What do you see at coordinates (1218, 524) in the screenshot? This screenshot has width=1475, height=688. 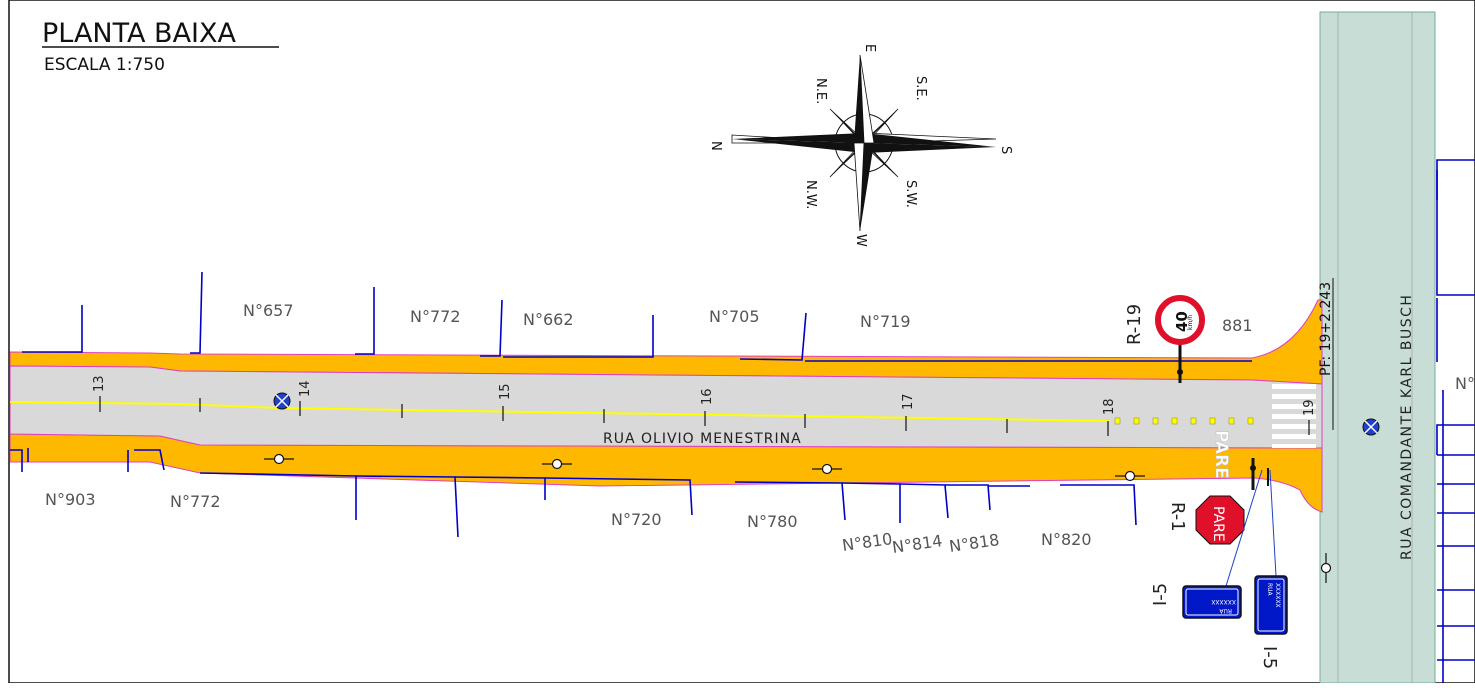 I see `stop-sign-text: PARE` at bounding box center [1218, 524].